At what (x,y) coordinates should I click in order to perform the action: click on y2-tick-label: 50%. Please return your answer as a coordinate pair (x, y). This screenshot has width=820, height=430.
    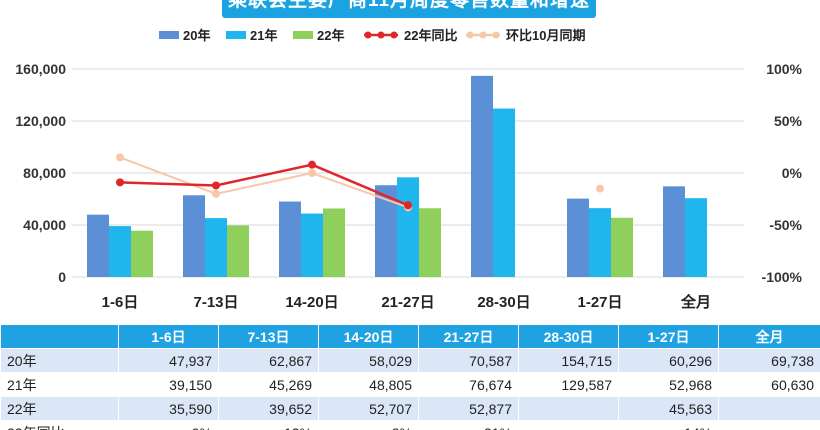
    Looking at the image, I should click on (788, 121).